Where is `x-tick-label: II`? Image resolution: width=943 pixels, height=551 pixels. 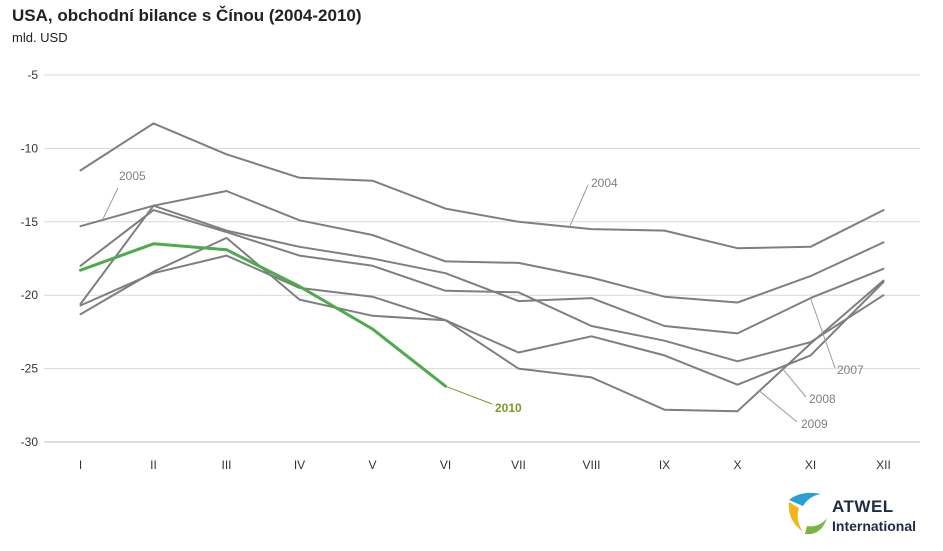
x-tick-label: II is located at coordinates (153, 465).